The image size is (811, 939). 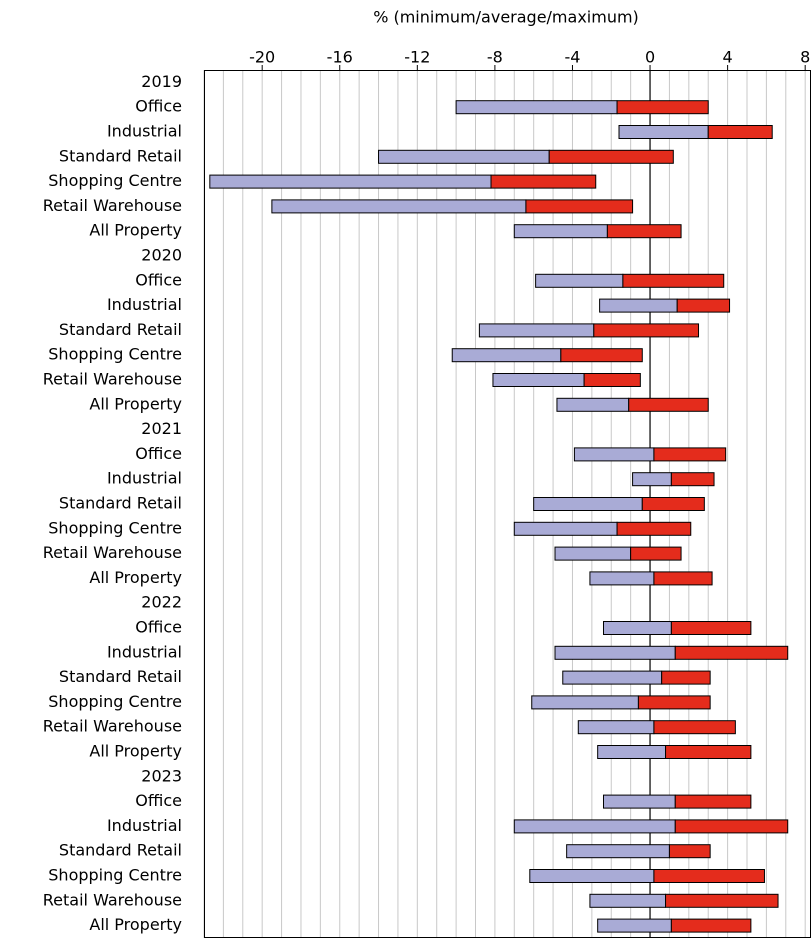 I want to click on x-tick-label: -16, so click(x=340, y=57).